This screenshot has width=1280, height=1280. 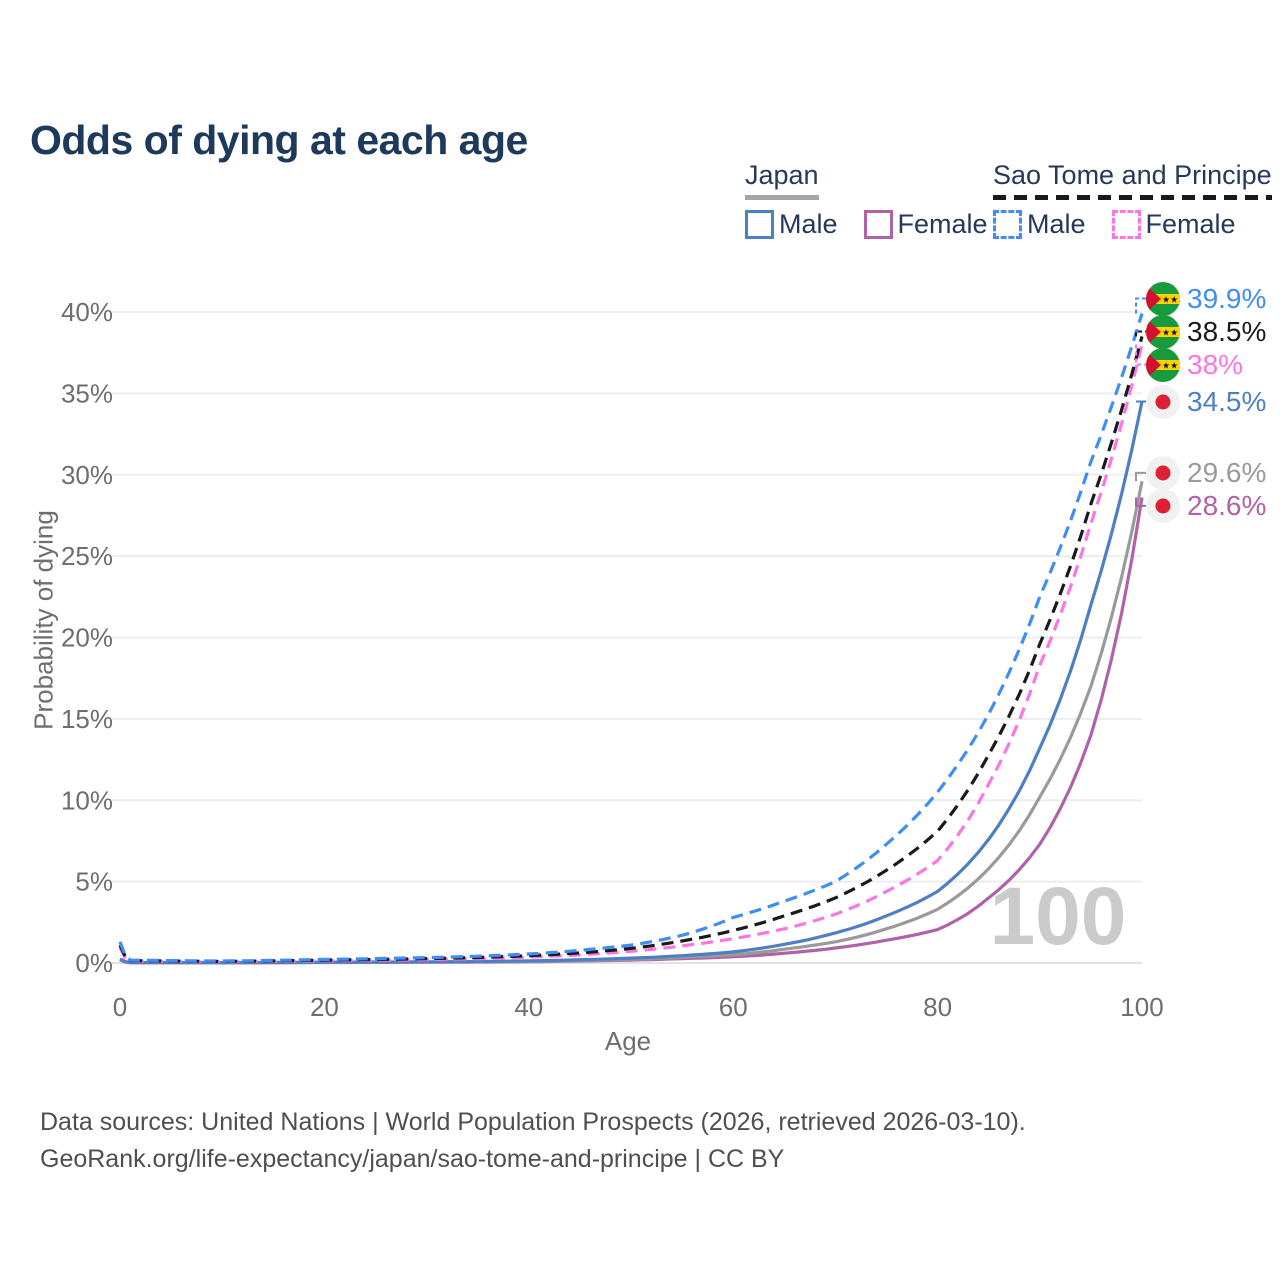 I want to click on x-tick-label: 60, so click(x=733, y=1007).